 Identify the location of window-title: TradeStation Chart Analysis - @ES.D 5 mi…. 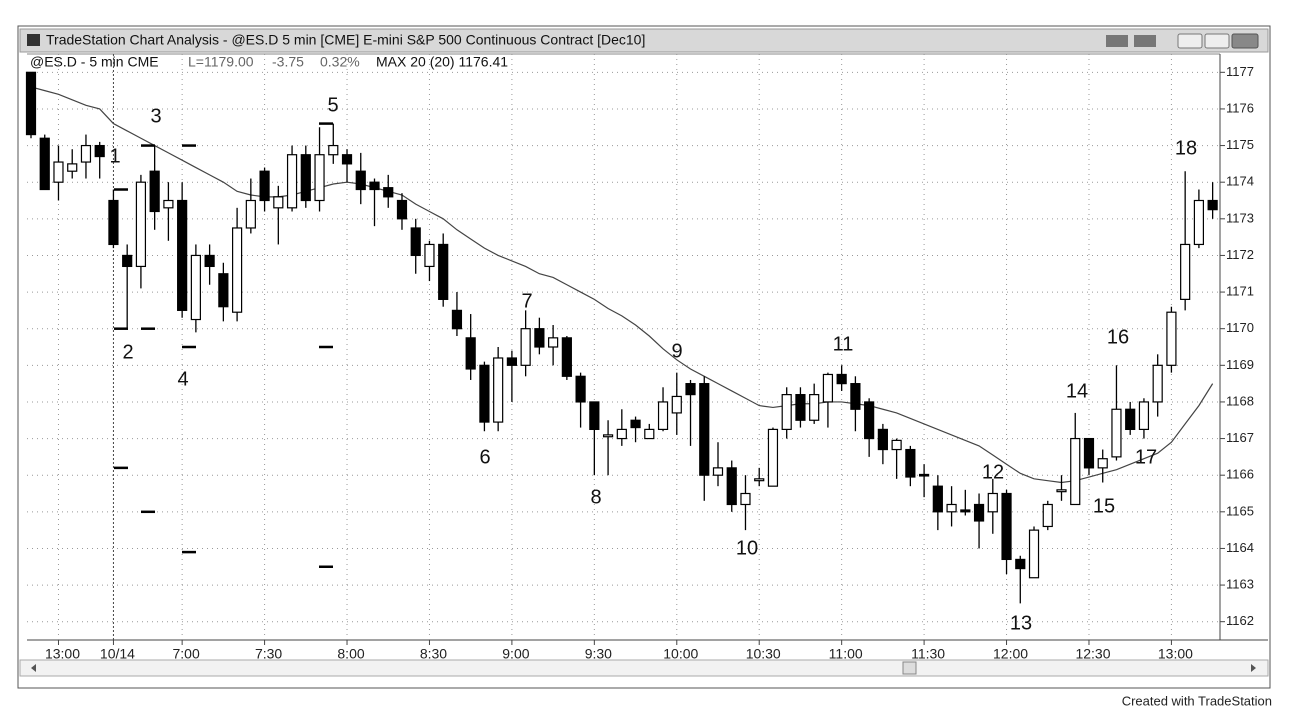
(345, 40).